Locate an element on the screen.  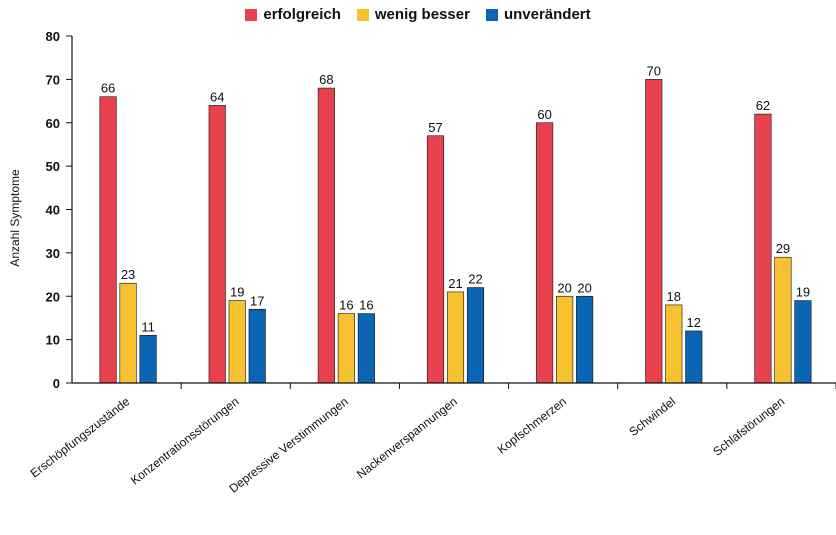
y-tick-label: 50 is located at coordinates (53, 166).